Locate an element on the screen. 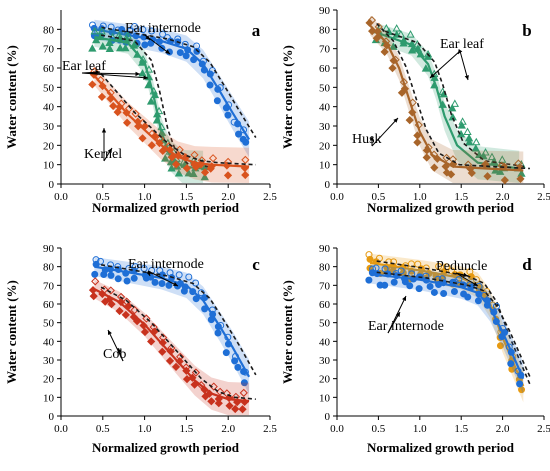 The height and width of the screenshot is (471, 550). y-tick-label: 50 is located at coordinates (325, 324).